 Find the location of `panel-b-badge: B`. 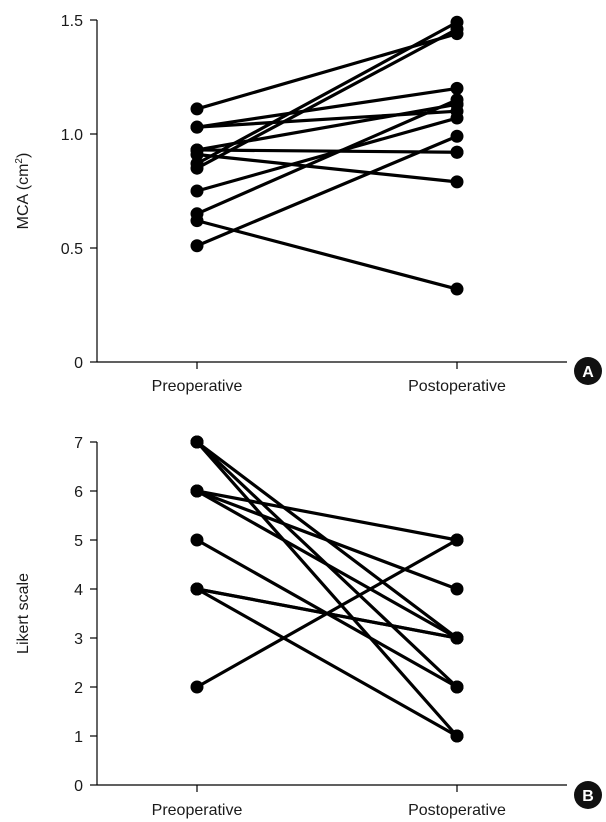

panel-b-badge: B is located at coordinates (588, 795).